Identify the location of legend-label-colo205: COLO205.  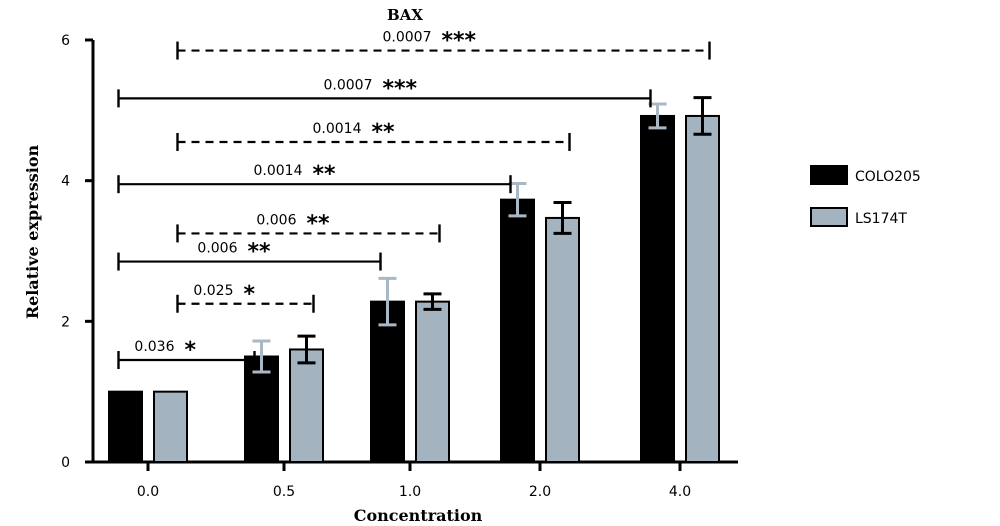
(888, 177).